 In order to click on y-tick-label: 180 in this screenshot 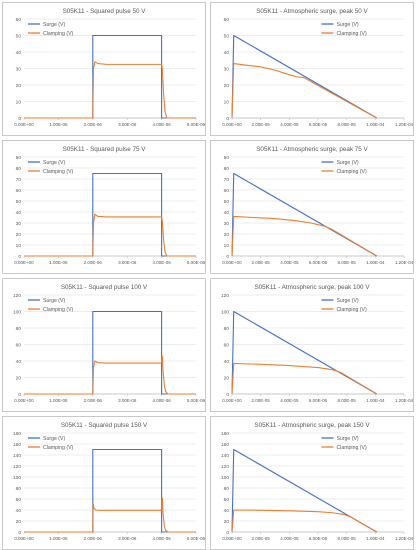, I will do `click(17, 434)`.